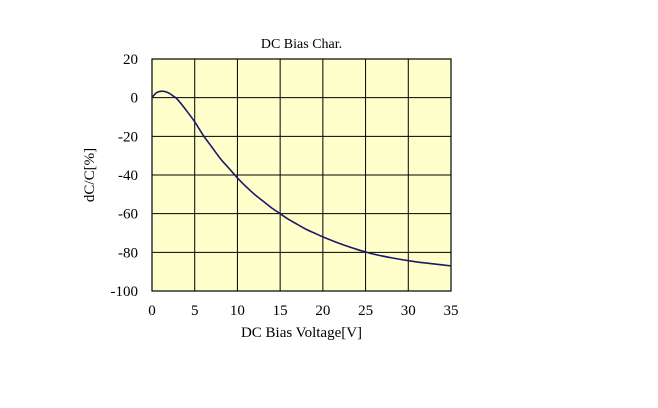  I want to click on y-tick-labels: 20 0 -20 -40 -60 -80 -100, so click(125, 176).